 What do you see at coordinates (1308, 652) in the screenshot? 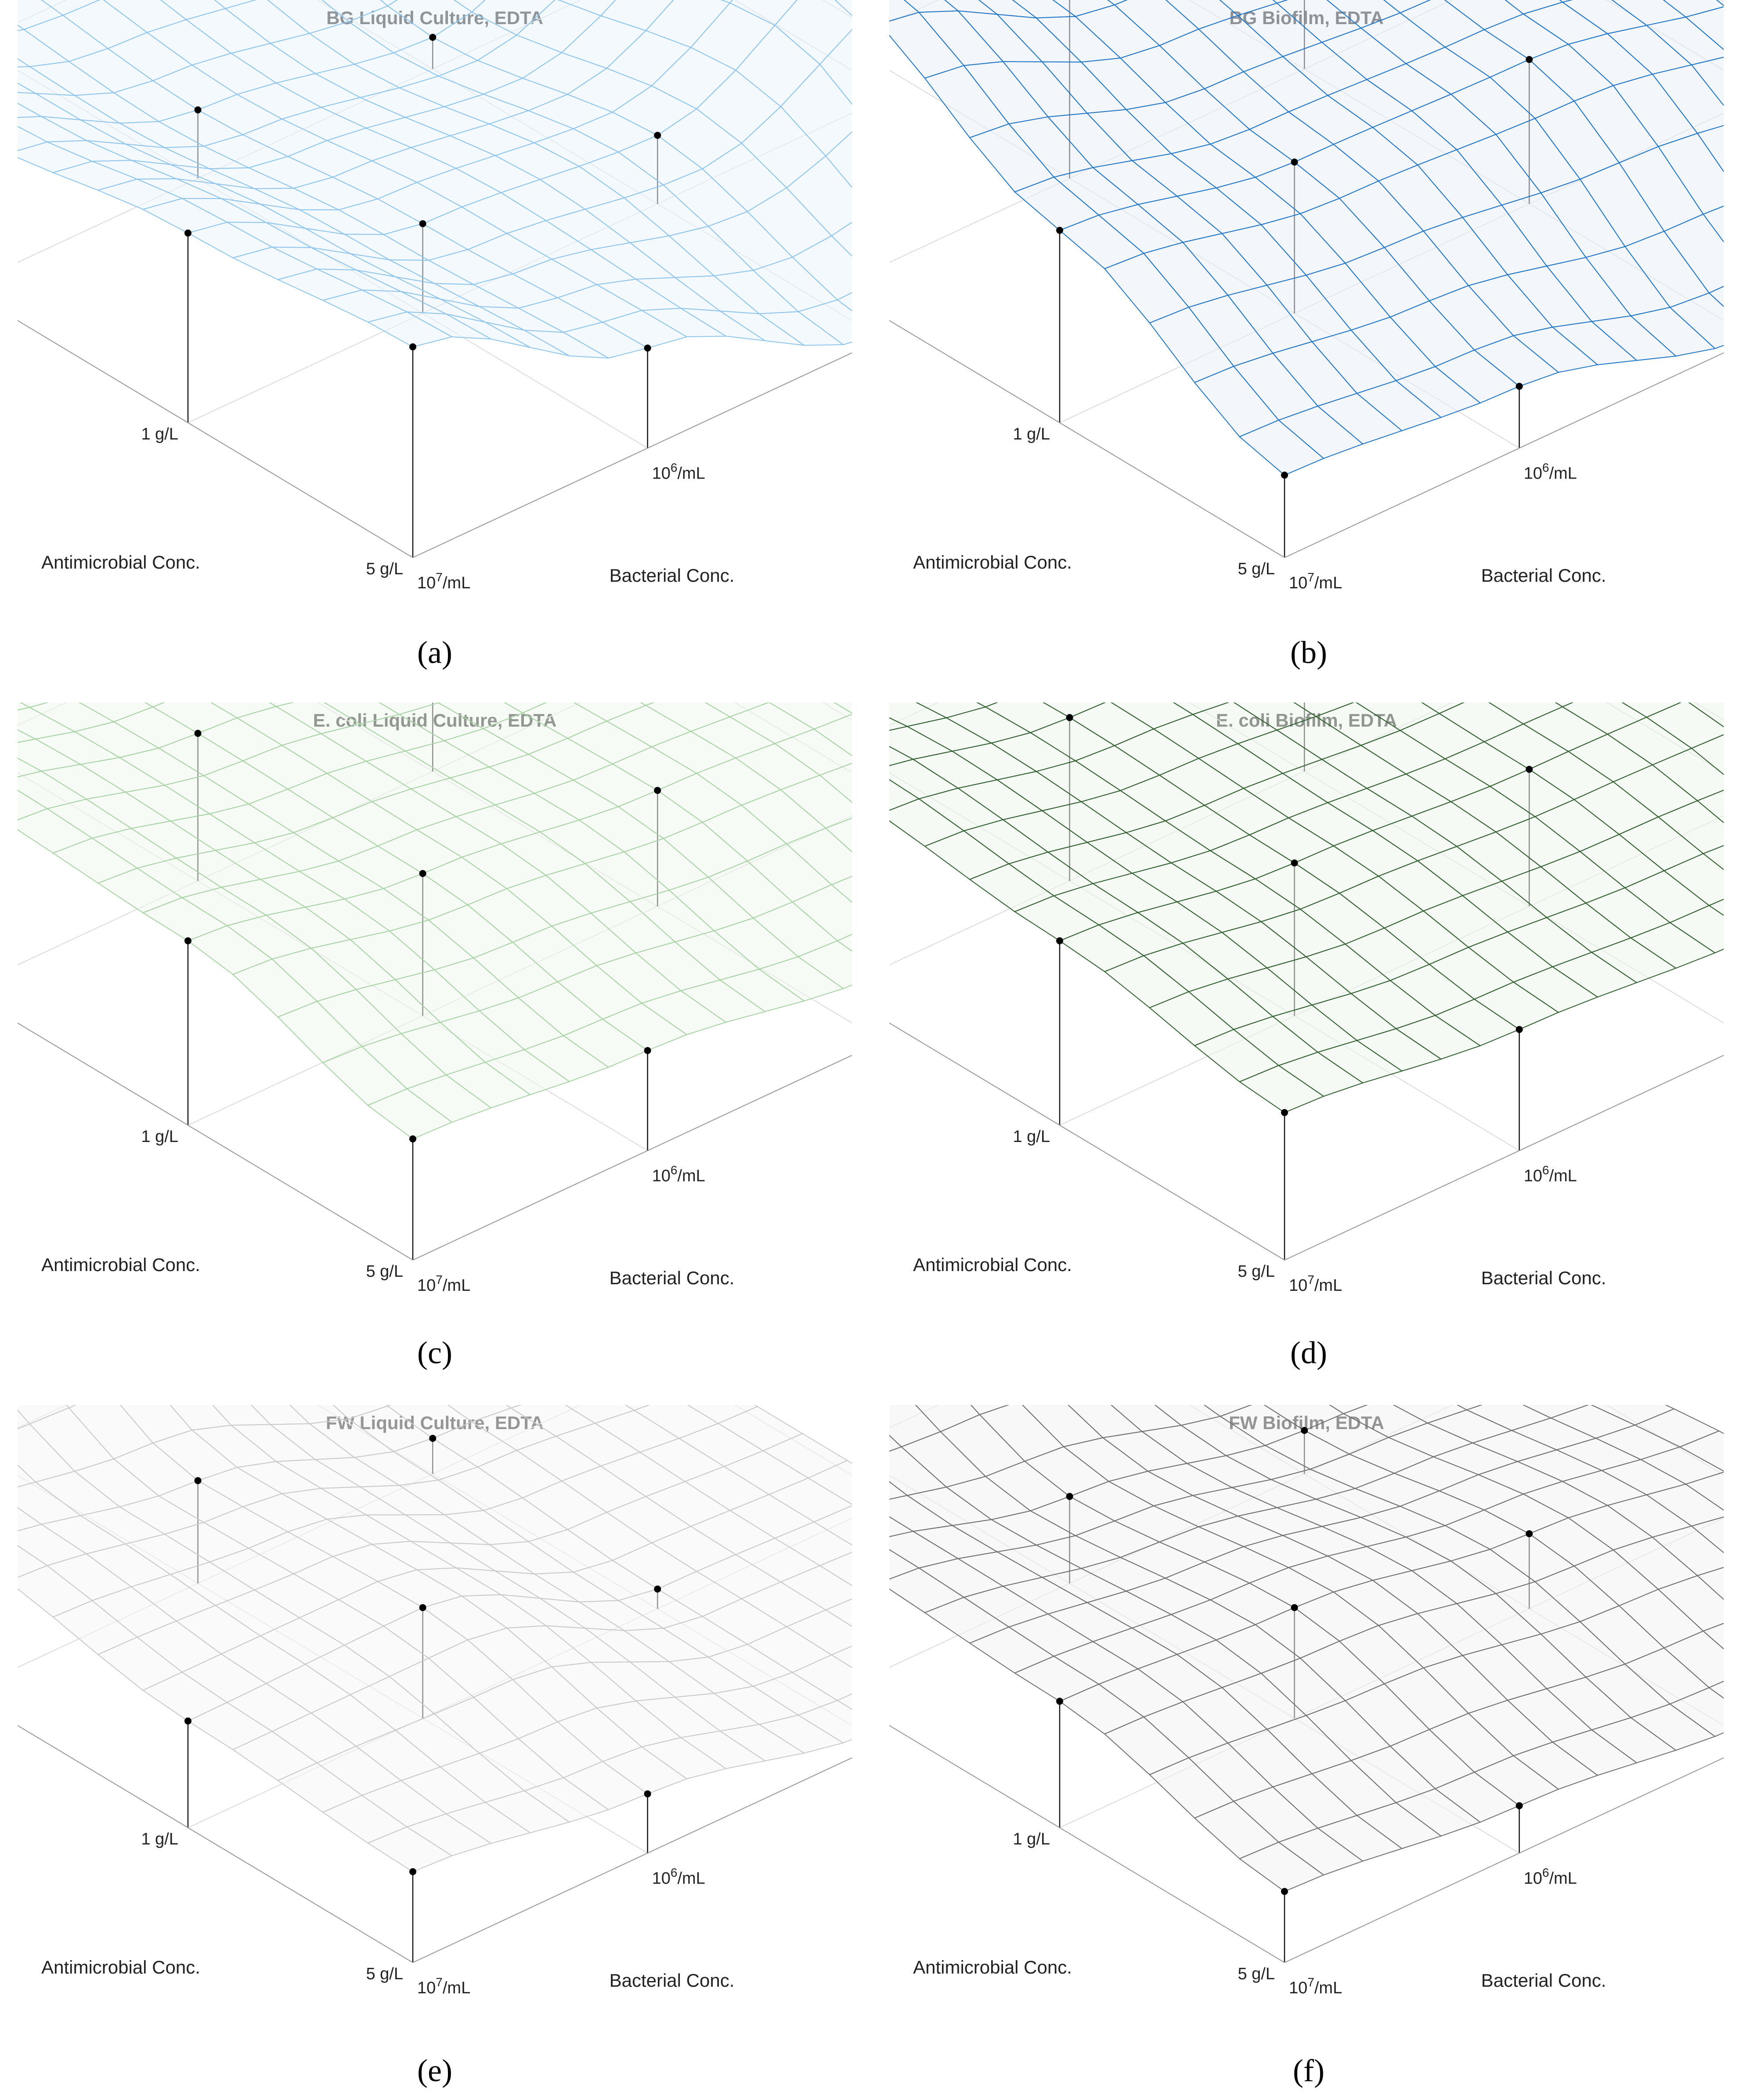
I see `caption-b: (b)` at bounding box center [1308, 652].